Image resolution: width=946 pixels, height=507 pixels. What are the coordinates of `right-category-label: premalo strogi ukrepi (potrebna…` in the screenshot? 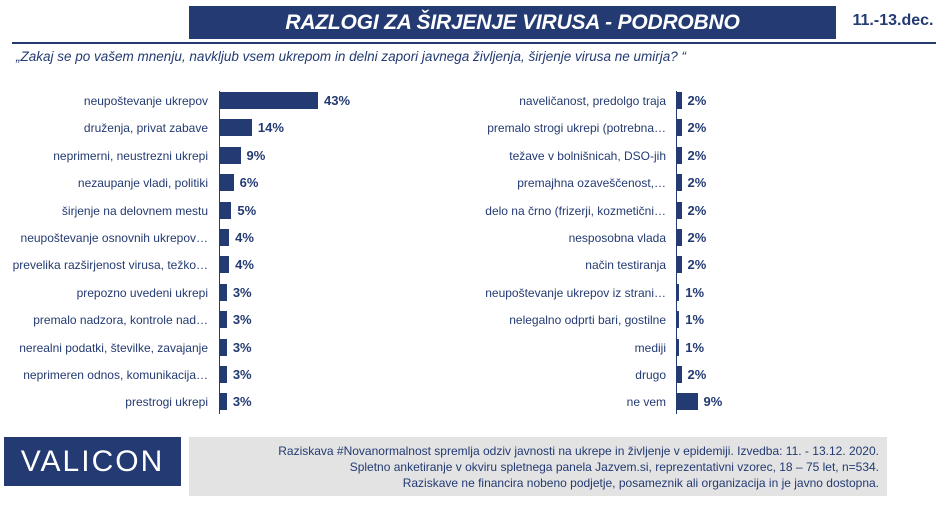 It's located at (576, 128).